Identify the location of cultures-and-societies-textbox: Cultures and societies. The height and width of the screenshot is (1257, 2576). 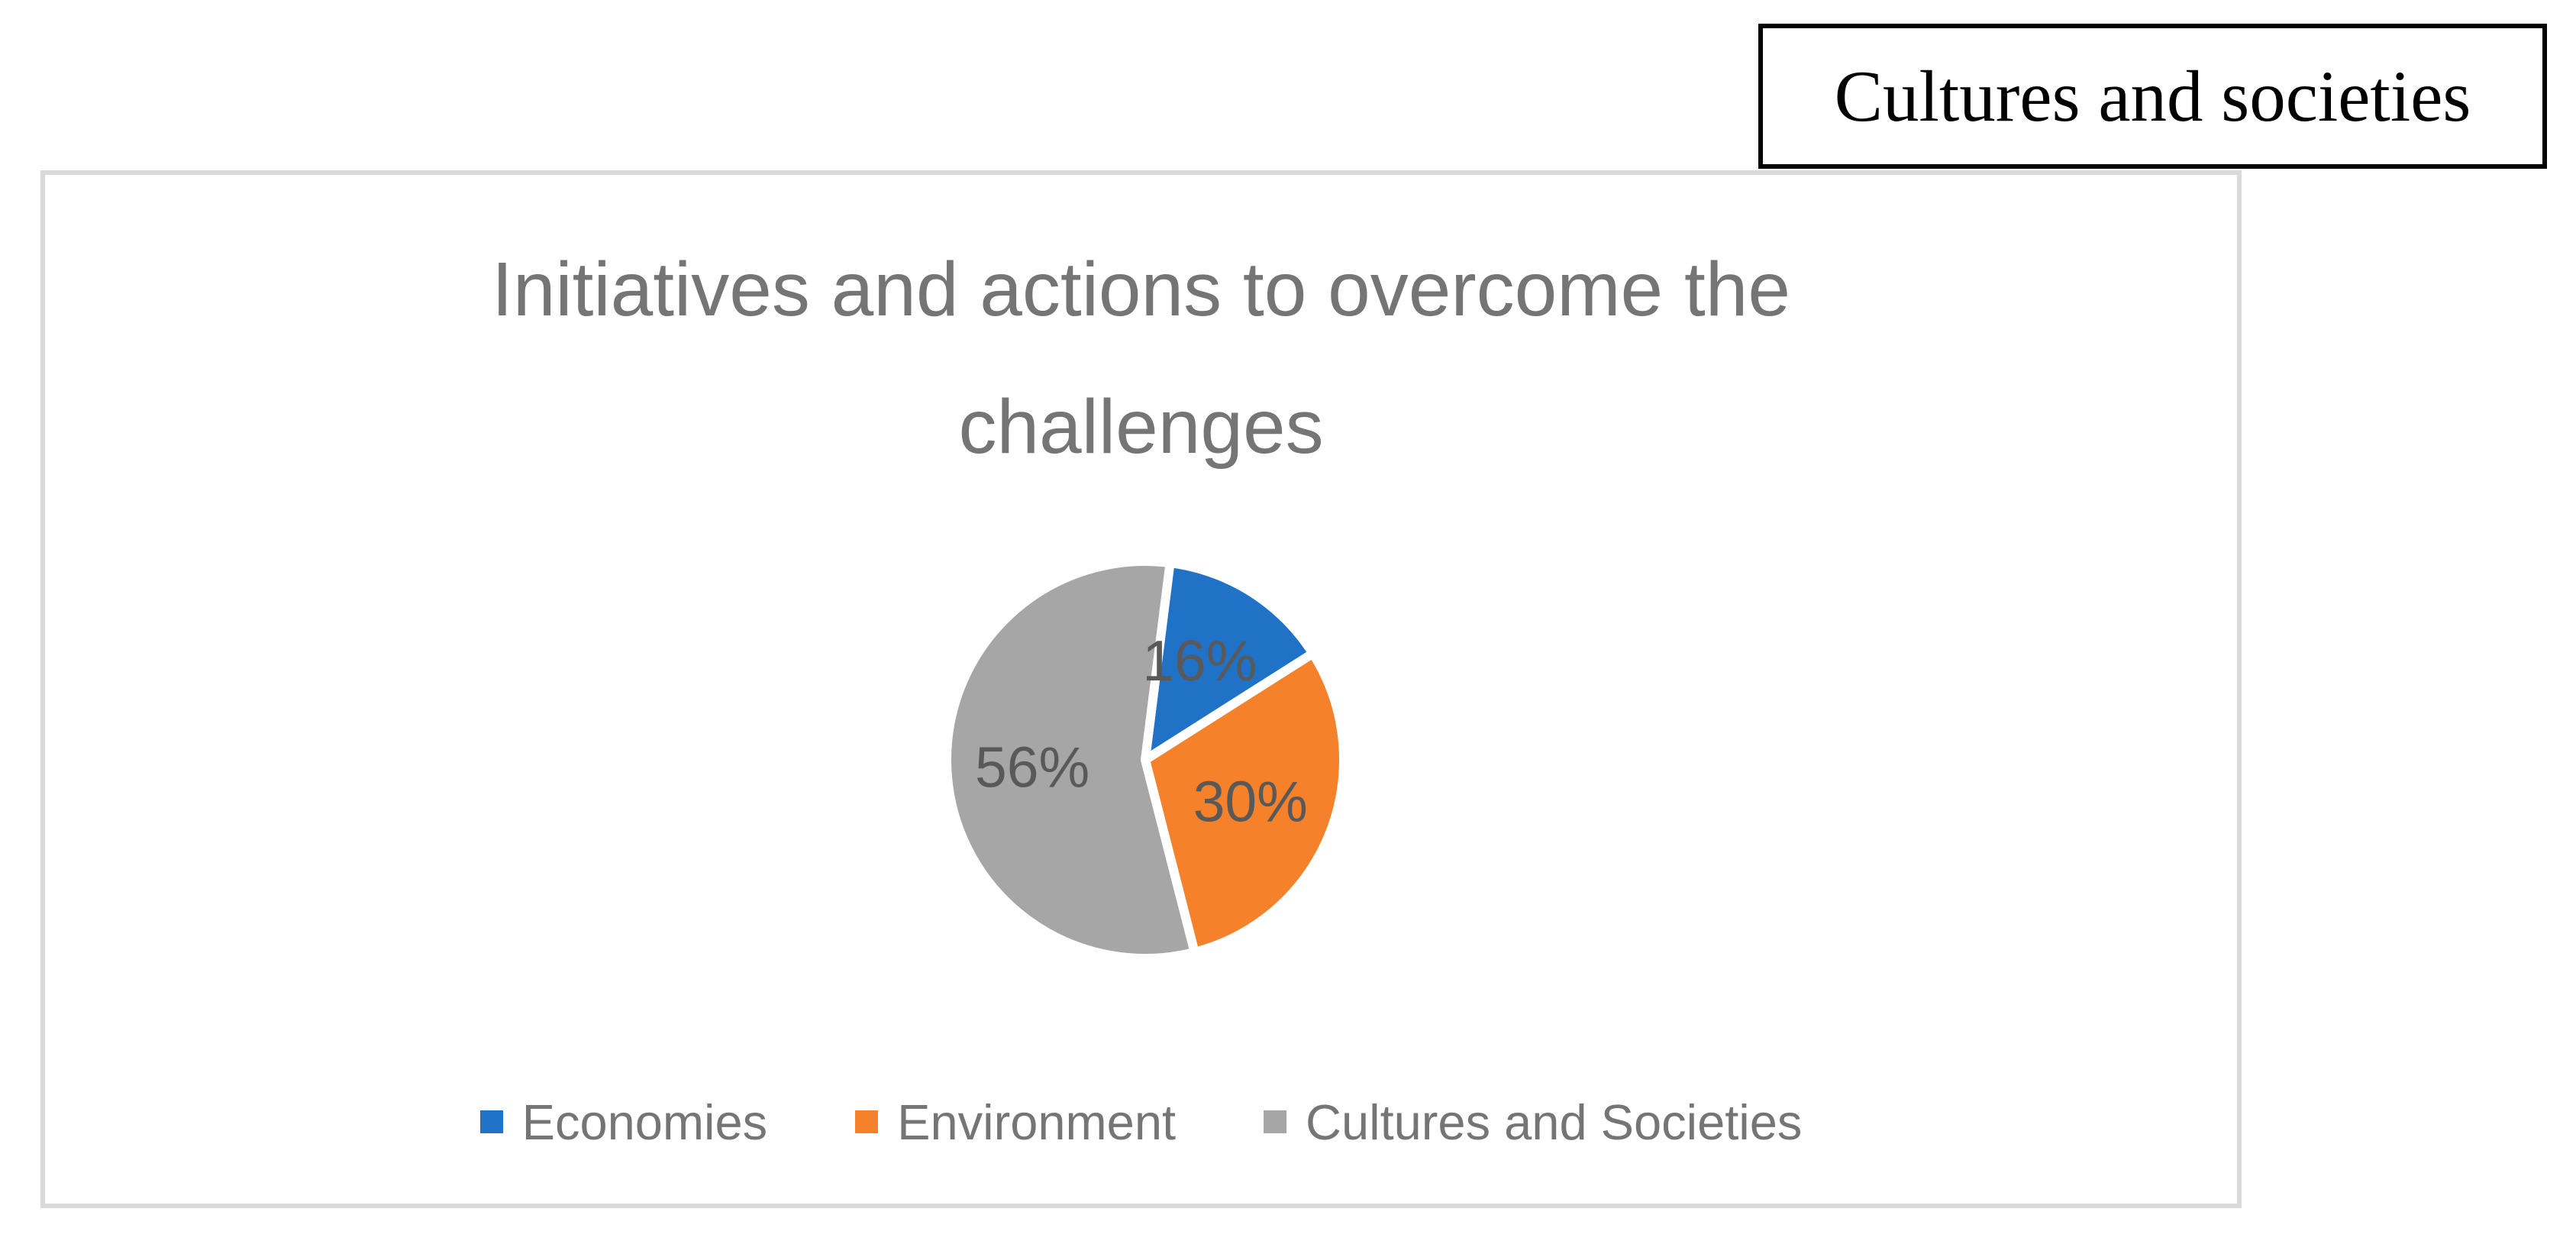
(2152, 97).